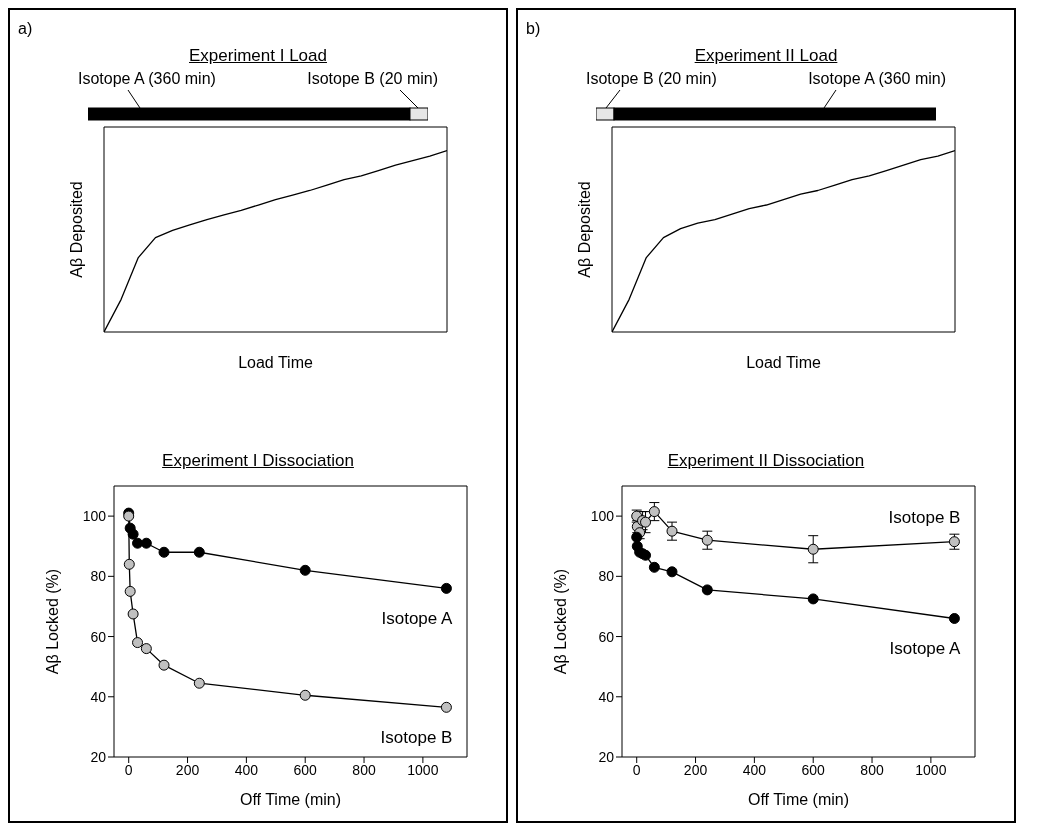  What do you see at coordinates (25, 29) in the screenshot?
I see `text: a)` at bounding box center [25, 29].